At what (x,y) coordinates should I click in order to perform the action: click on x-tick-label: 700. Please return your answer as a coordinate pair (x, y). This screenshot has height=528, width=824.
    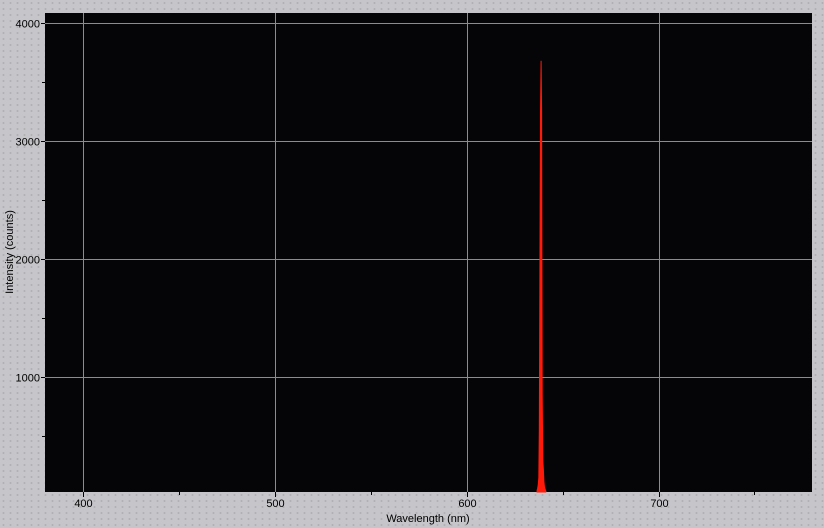
    Looking at the image, I should click on (659, 504).